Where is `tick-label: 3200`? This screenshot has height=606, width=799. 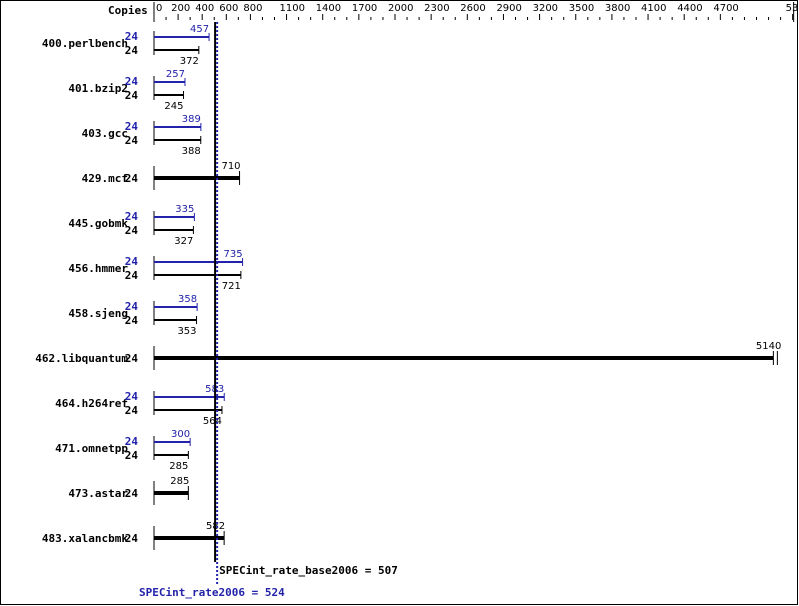
tick-label: 3200 is located at coordinates (545, 8).